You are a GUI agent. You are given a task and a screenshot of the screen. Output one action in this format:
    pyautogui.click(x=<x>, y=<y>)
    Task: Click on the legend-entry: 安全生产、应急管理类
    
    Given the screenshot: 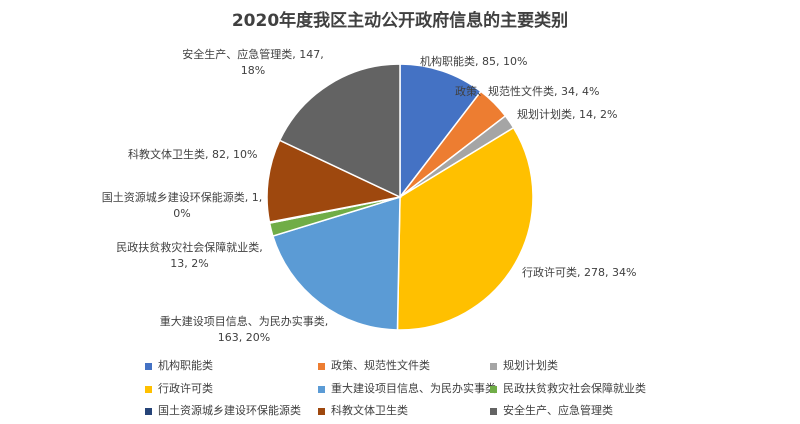 What is the action you would take?
    pyautogui.click(x=551, y=410)
    